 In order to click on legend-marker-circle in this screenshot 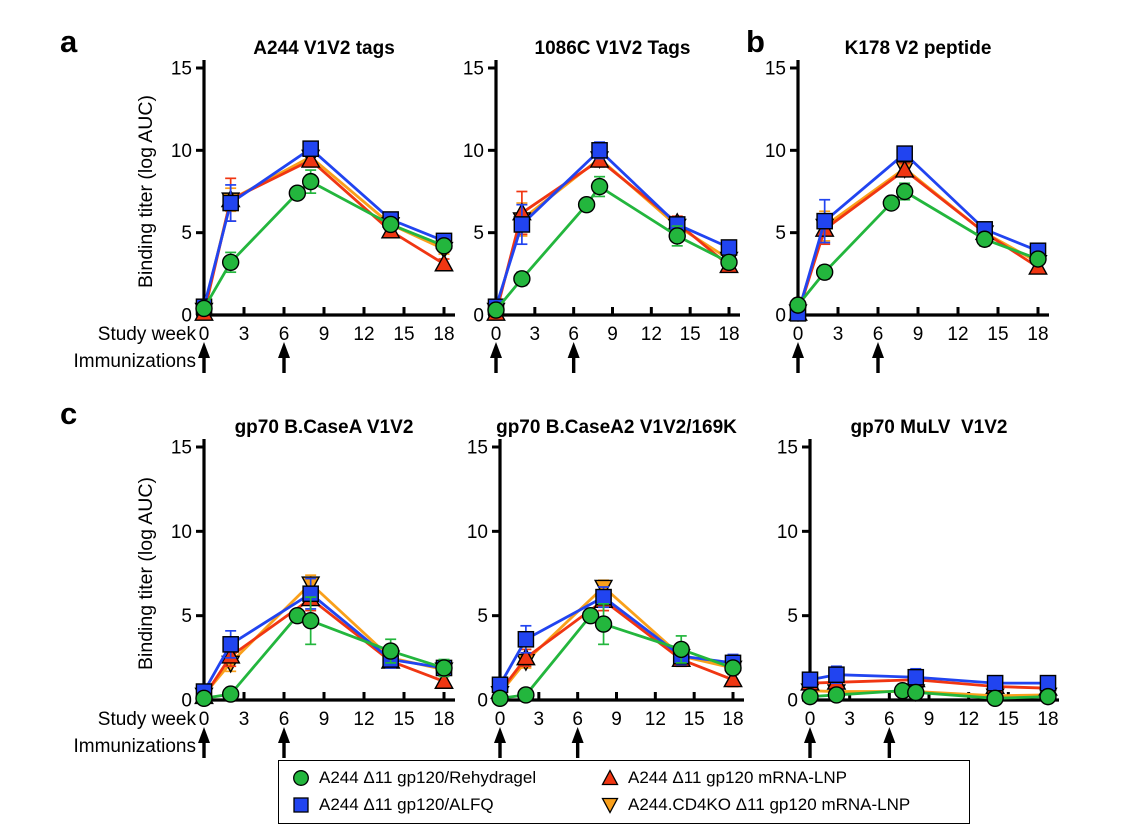, I will do `click(301, 778)`.